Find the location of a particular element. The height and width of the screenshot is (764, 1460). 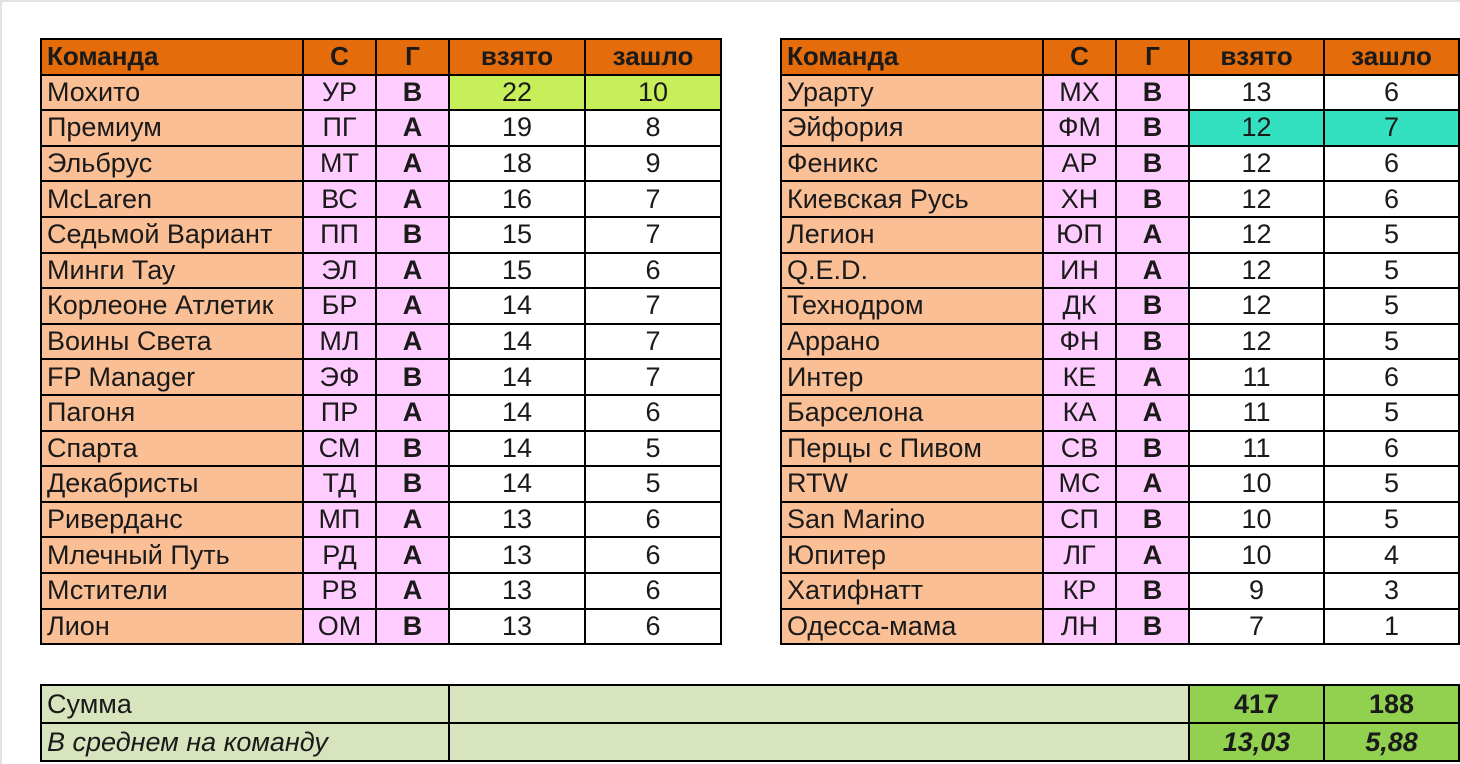

passed-cell: 1 is located at coordinates (1391, 626).